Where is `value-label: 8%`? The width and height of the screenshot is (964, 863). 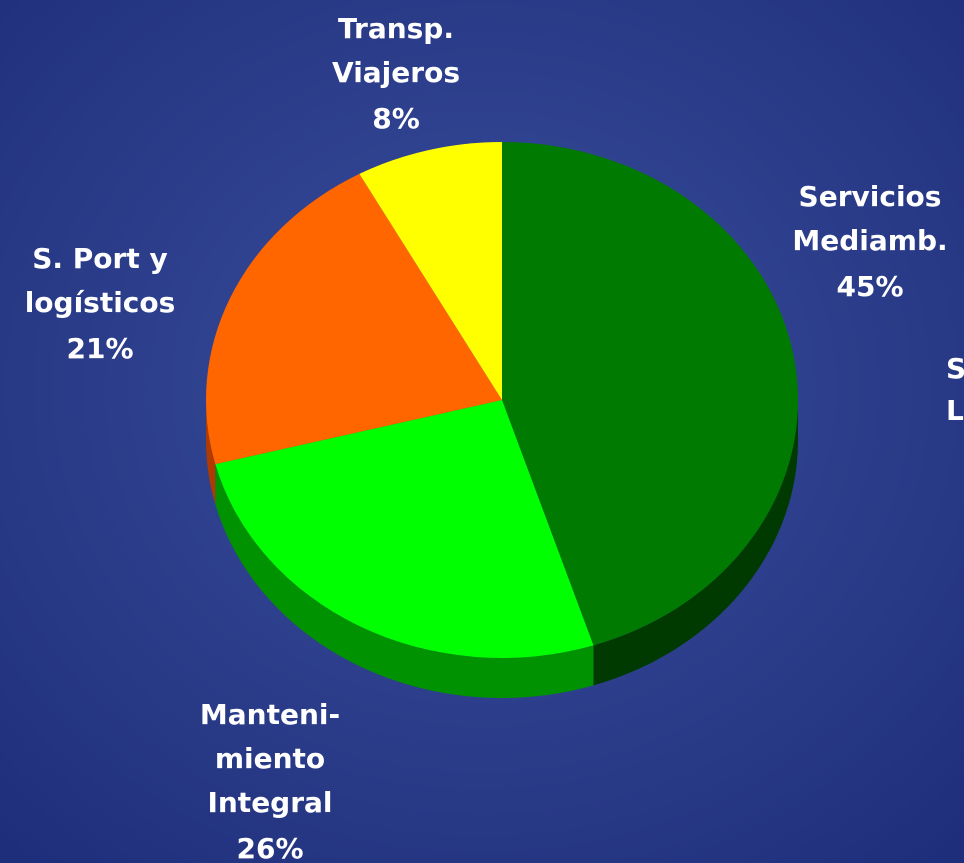 value-label: 8% is located at coordinates (396, 118).